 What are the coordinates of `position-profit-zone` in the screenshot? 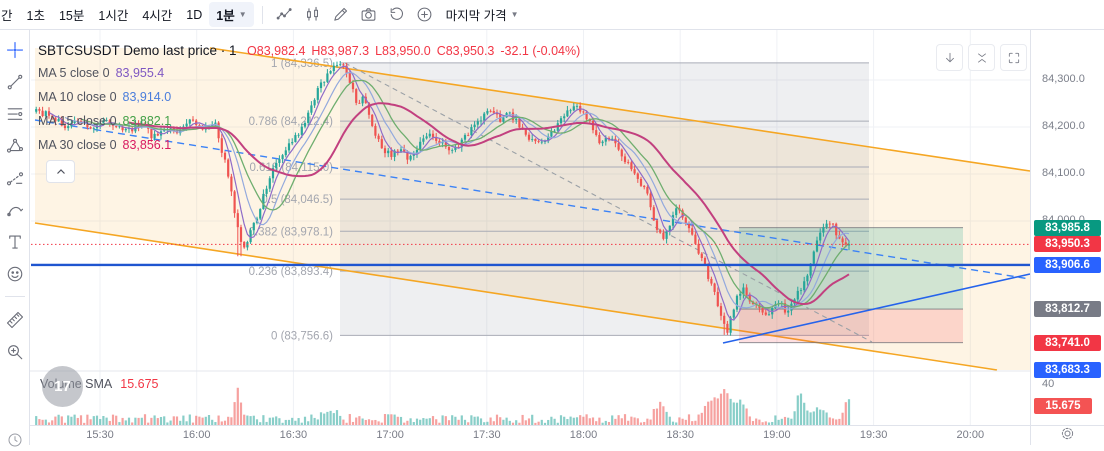 It's located at (851, 268).